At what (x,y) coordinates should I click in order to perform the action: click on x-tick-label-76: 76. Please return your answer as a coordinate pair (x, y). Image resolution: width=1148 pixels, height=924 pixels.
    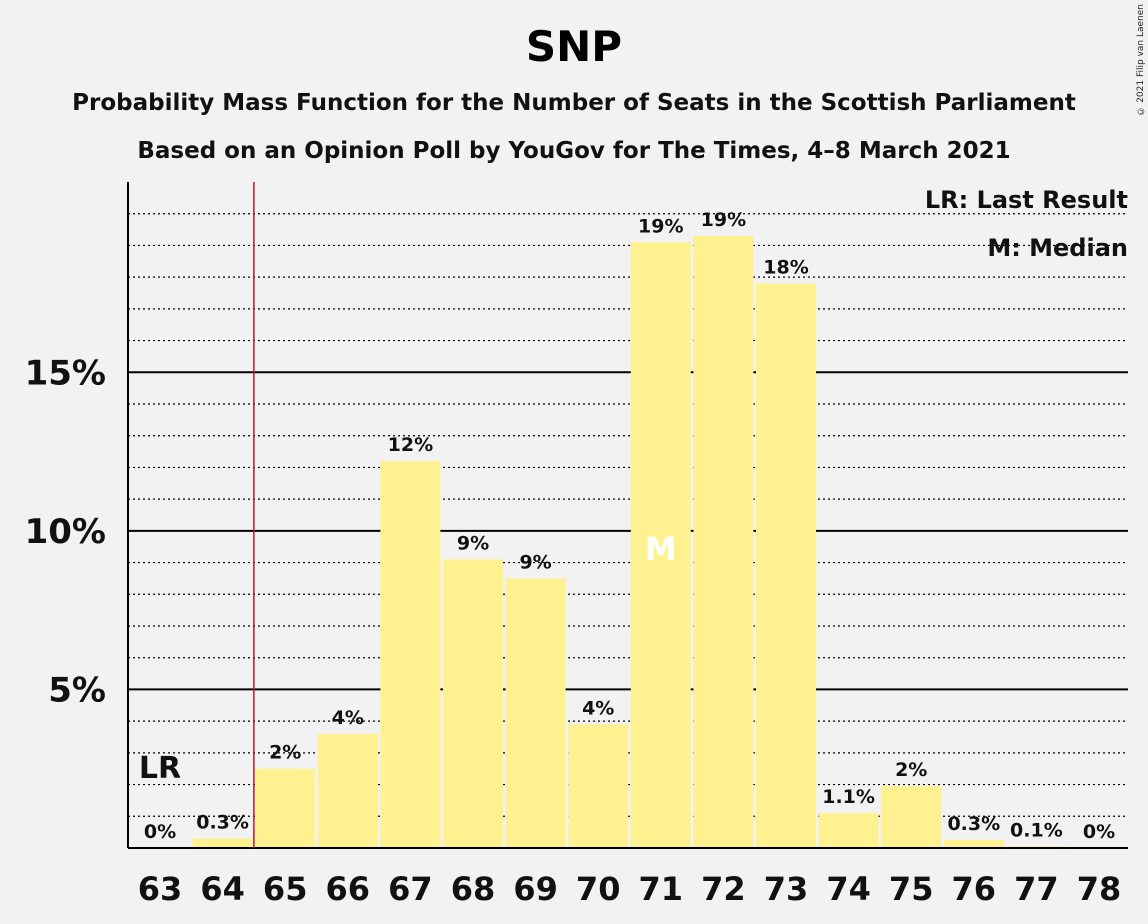
    Looking at the image, I should click on (974, 889).